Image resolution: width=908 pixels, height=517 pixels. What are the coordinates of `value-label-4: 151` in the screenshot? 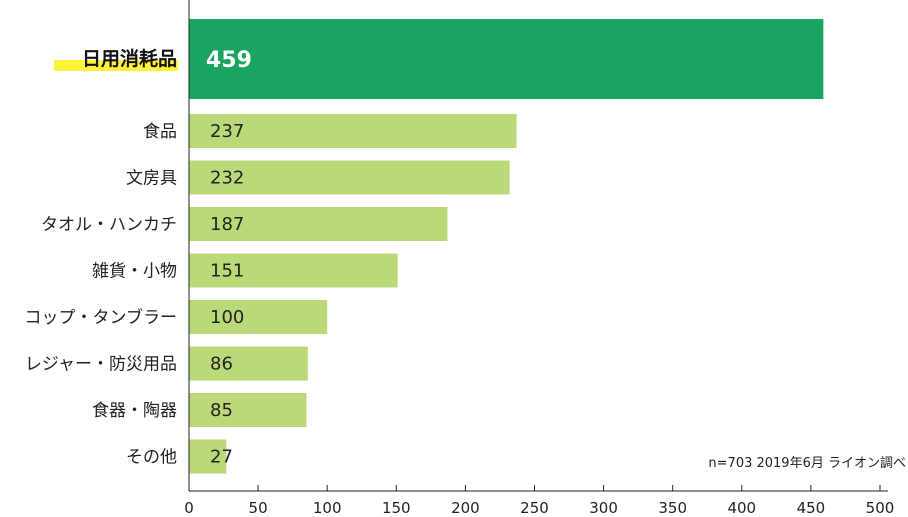 It's located at (227, 271).